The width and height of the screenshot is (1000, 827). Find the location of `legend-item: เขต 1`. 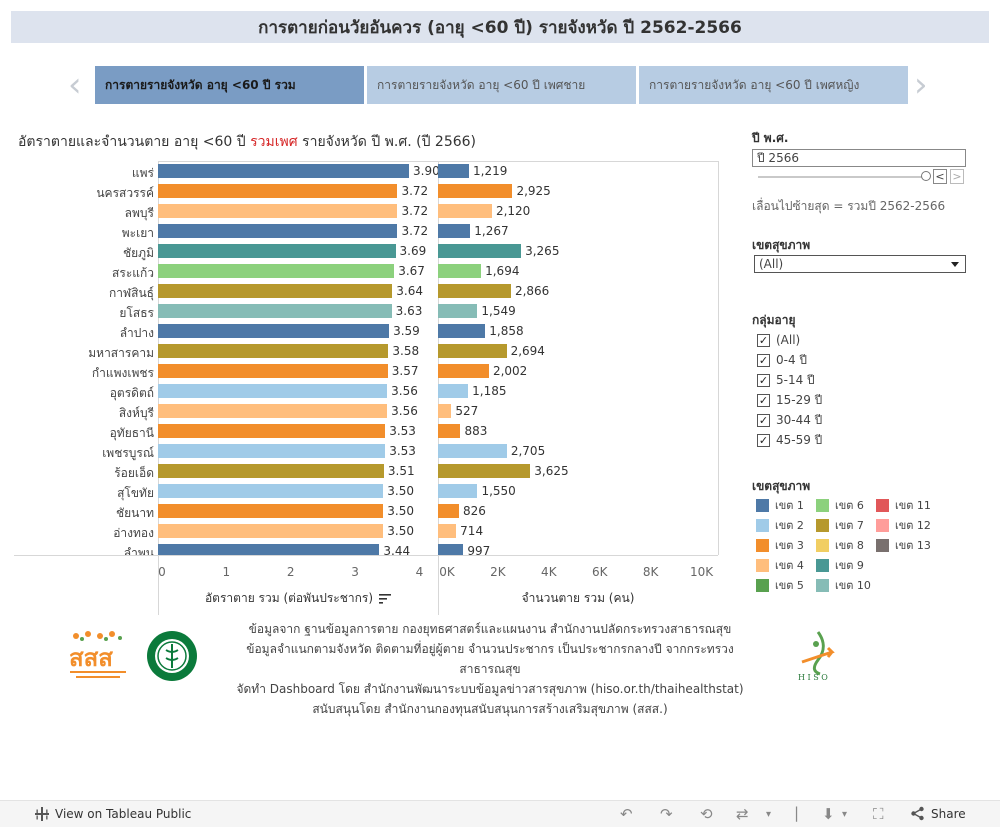

legend-item: เขต 1 is located at coordinates (780, 505).